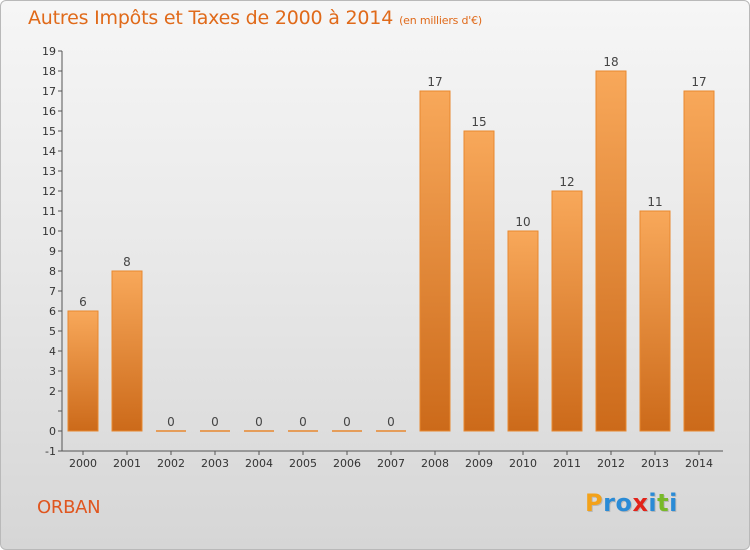  Describe the element at coordinates (655, 321) in the screenshot. I see `bar-2013` at that location.